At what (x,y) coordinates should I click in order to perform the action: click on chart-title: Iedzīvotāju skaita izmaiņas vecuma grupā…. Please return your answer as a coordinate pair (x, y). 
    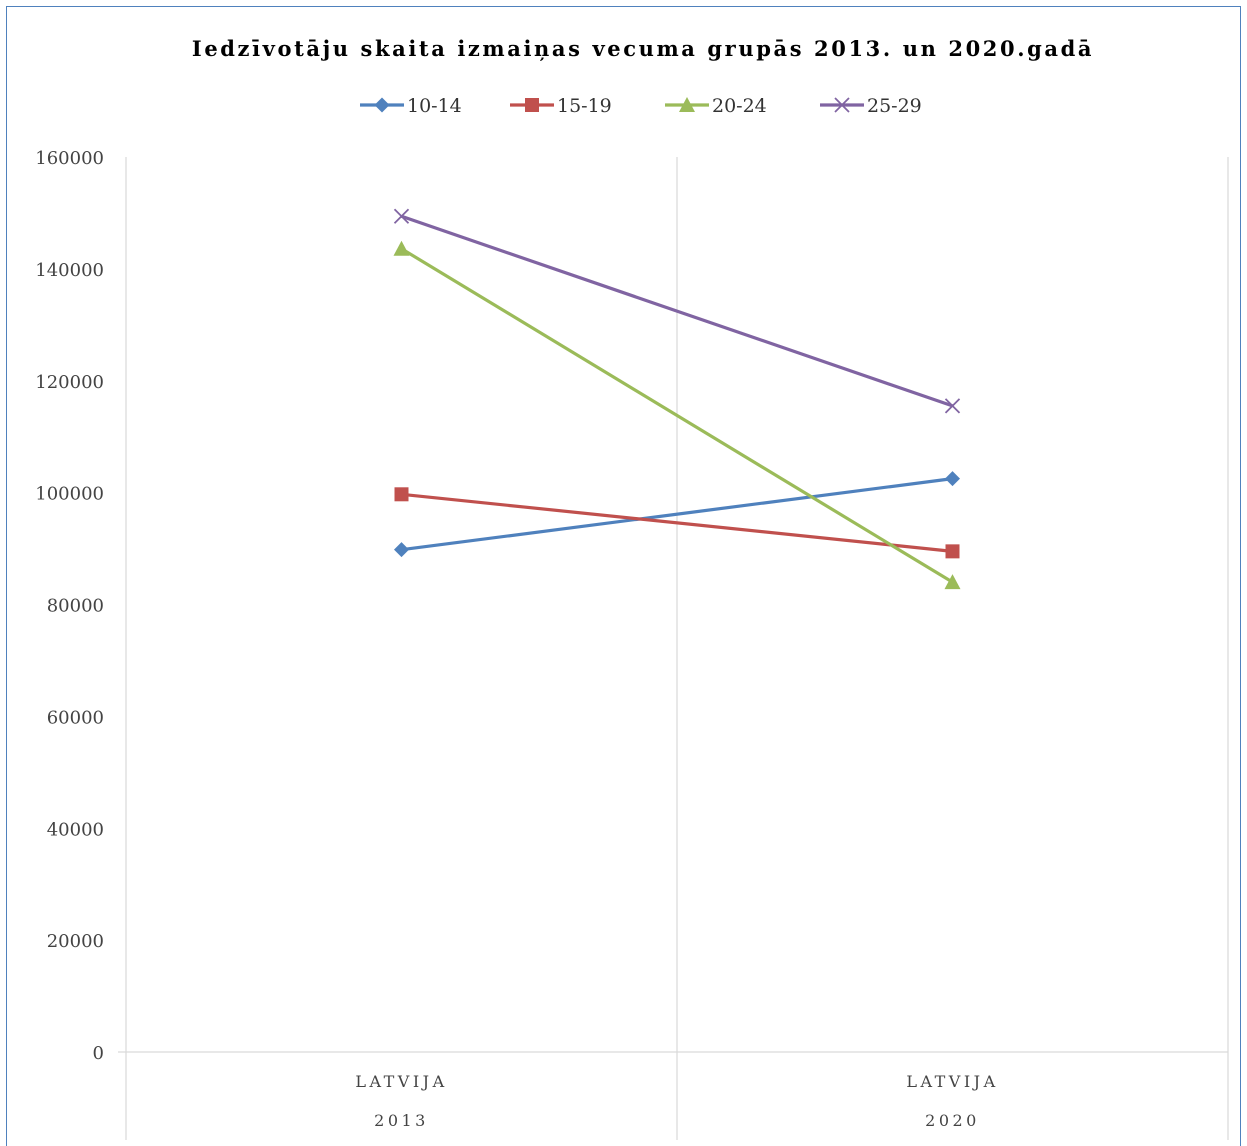
    Looking at the image, I should click on (643, 48).